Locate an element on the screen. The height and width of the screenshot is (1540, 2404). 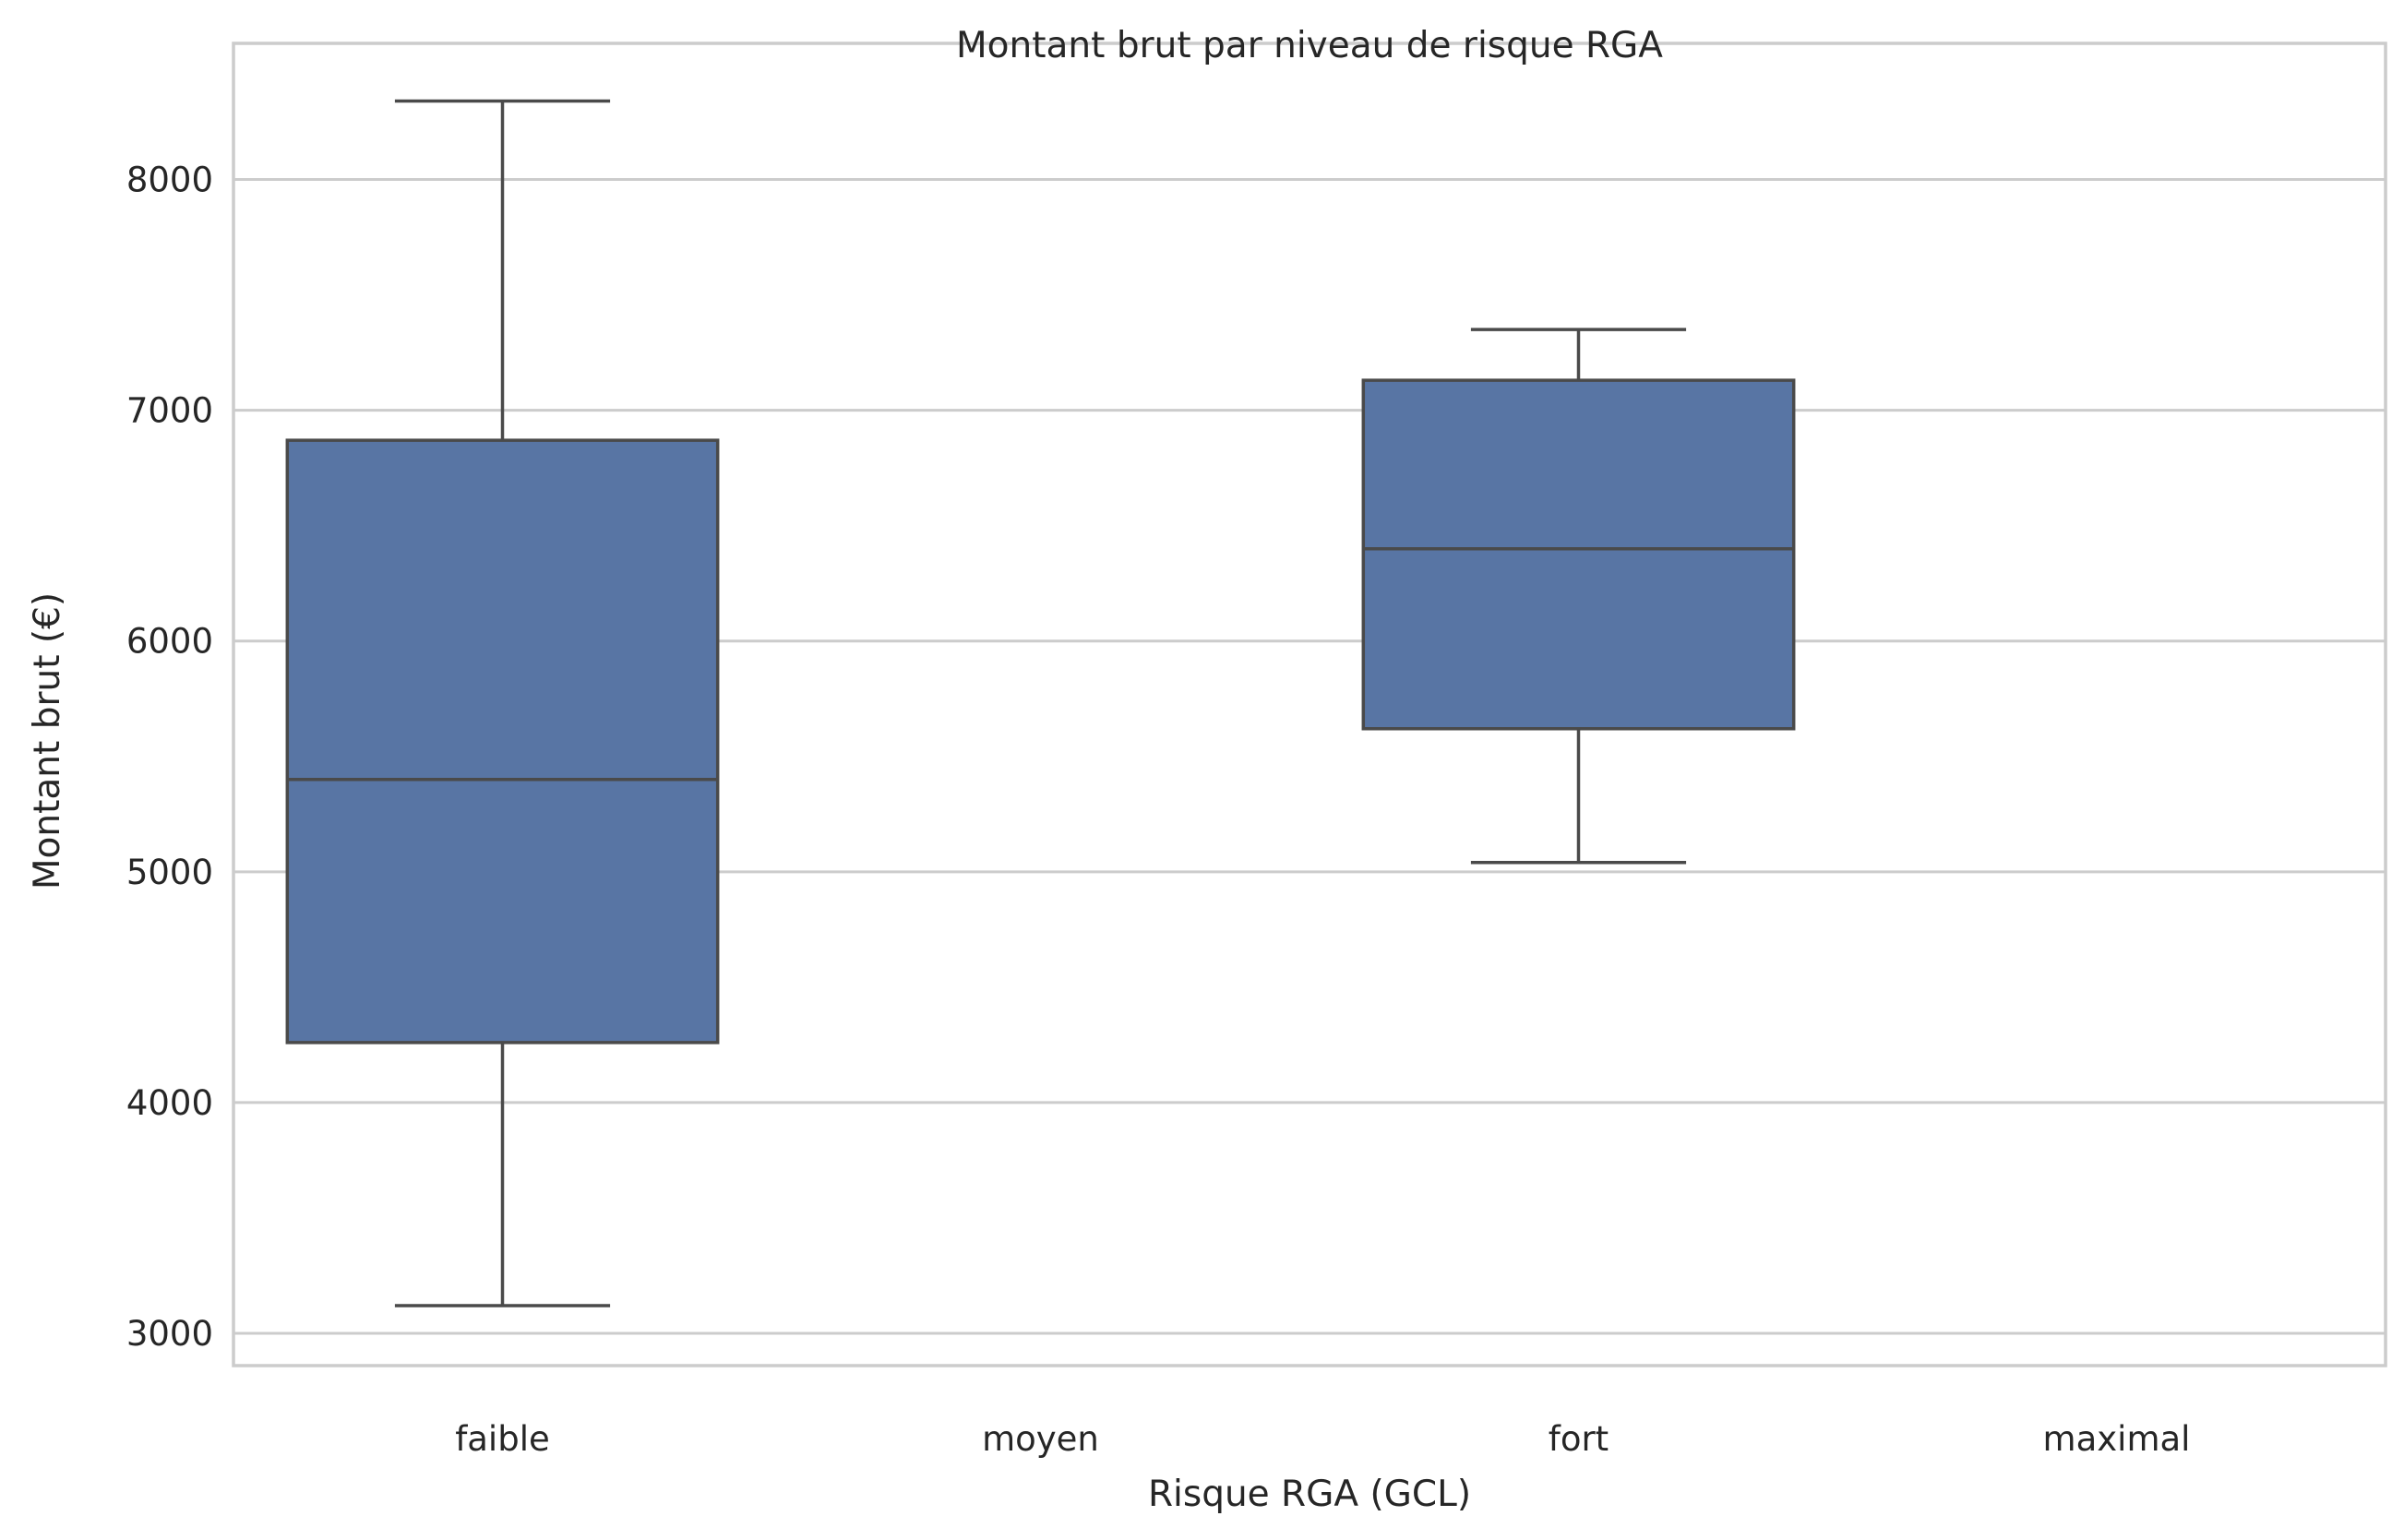
y-tick-label: 5000 is located at coordinates (169, 872).